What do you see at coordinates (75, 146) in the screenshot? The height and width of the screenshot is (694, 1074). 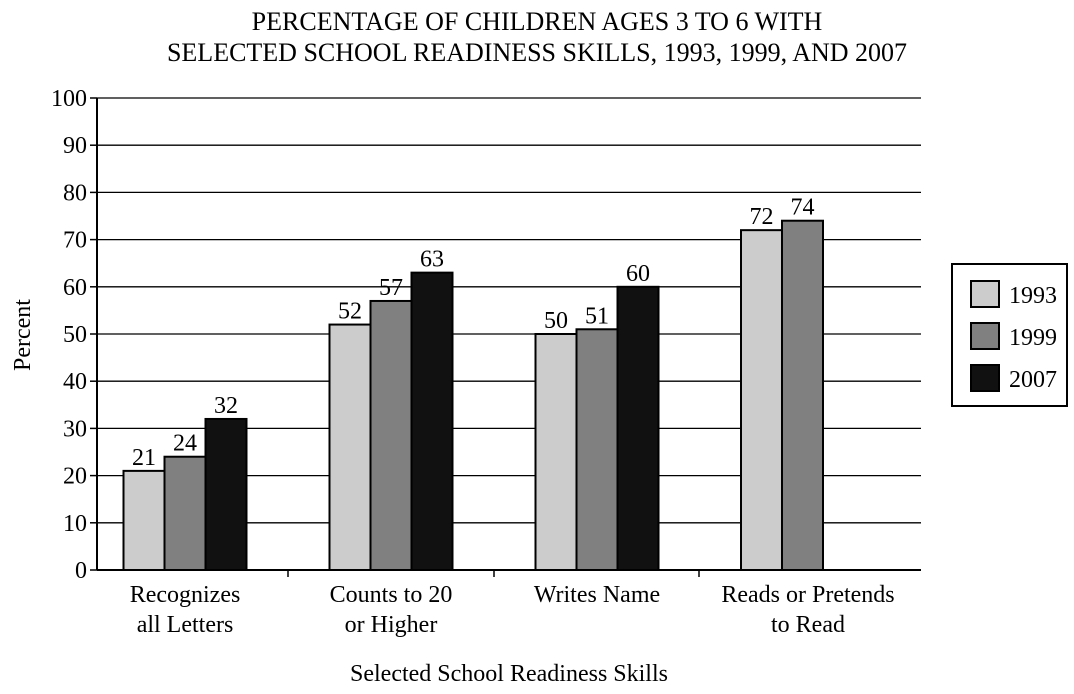 I see `y-tick-label: 90` at bounding box center [75, 146].